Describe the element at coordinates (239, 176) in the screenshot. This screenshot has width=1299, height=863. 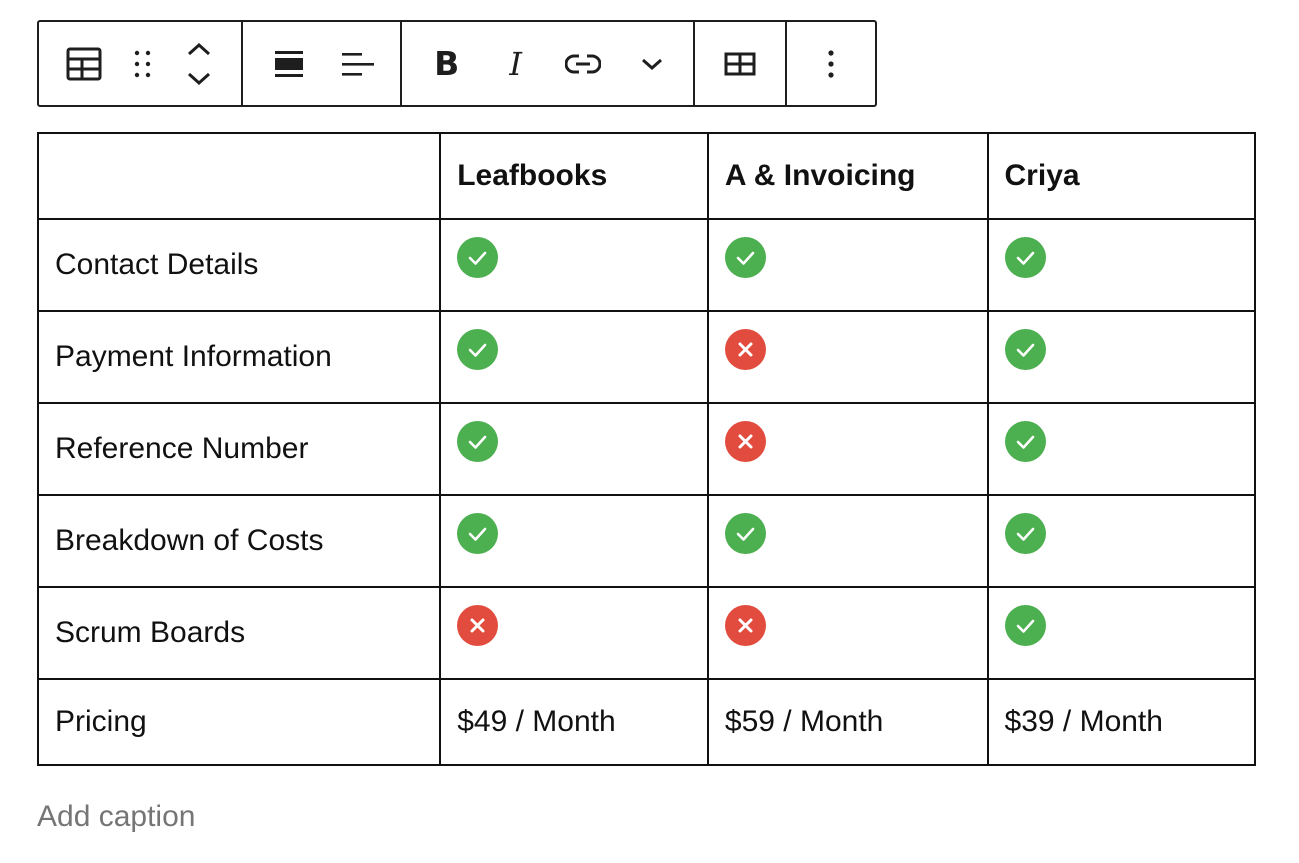
I see `header-cell` at that location.